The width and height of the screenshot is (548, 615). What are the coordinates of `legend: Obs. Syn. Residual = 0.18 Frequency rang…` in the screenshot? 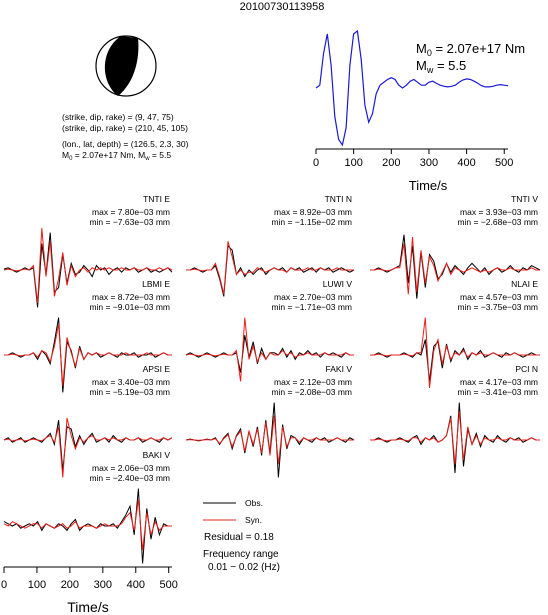 It's located at (241, 535).